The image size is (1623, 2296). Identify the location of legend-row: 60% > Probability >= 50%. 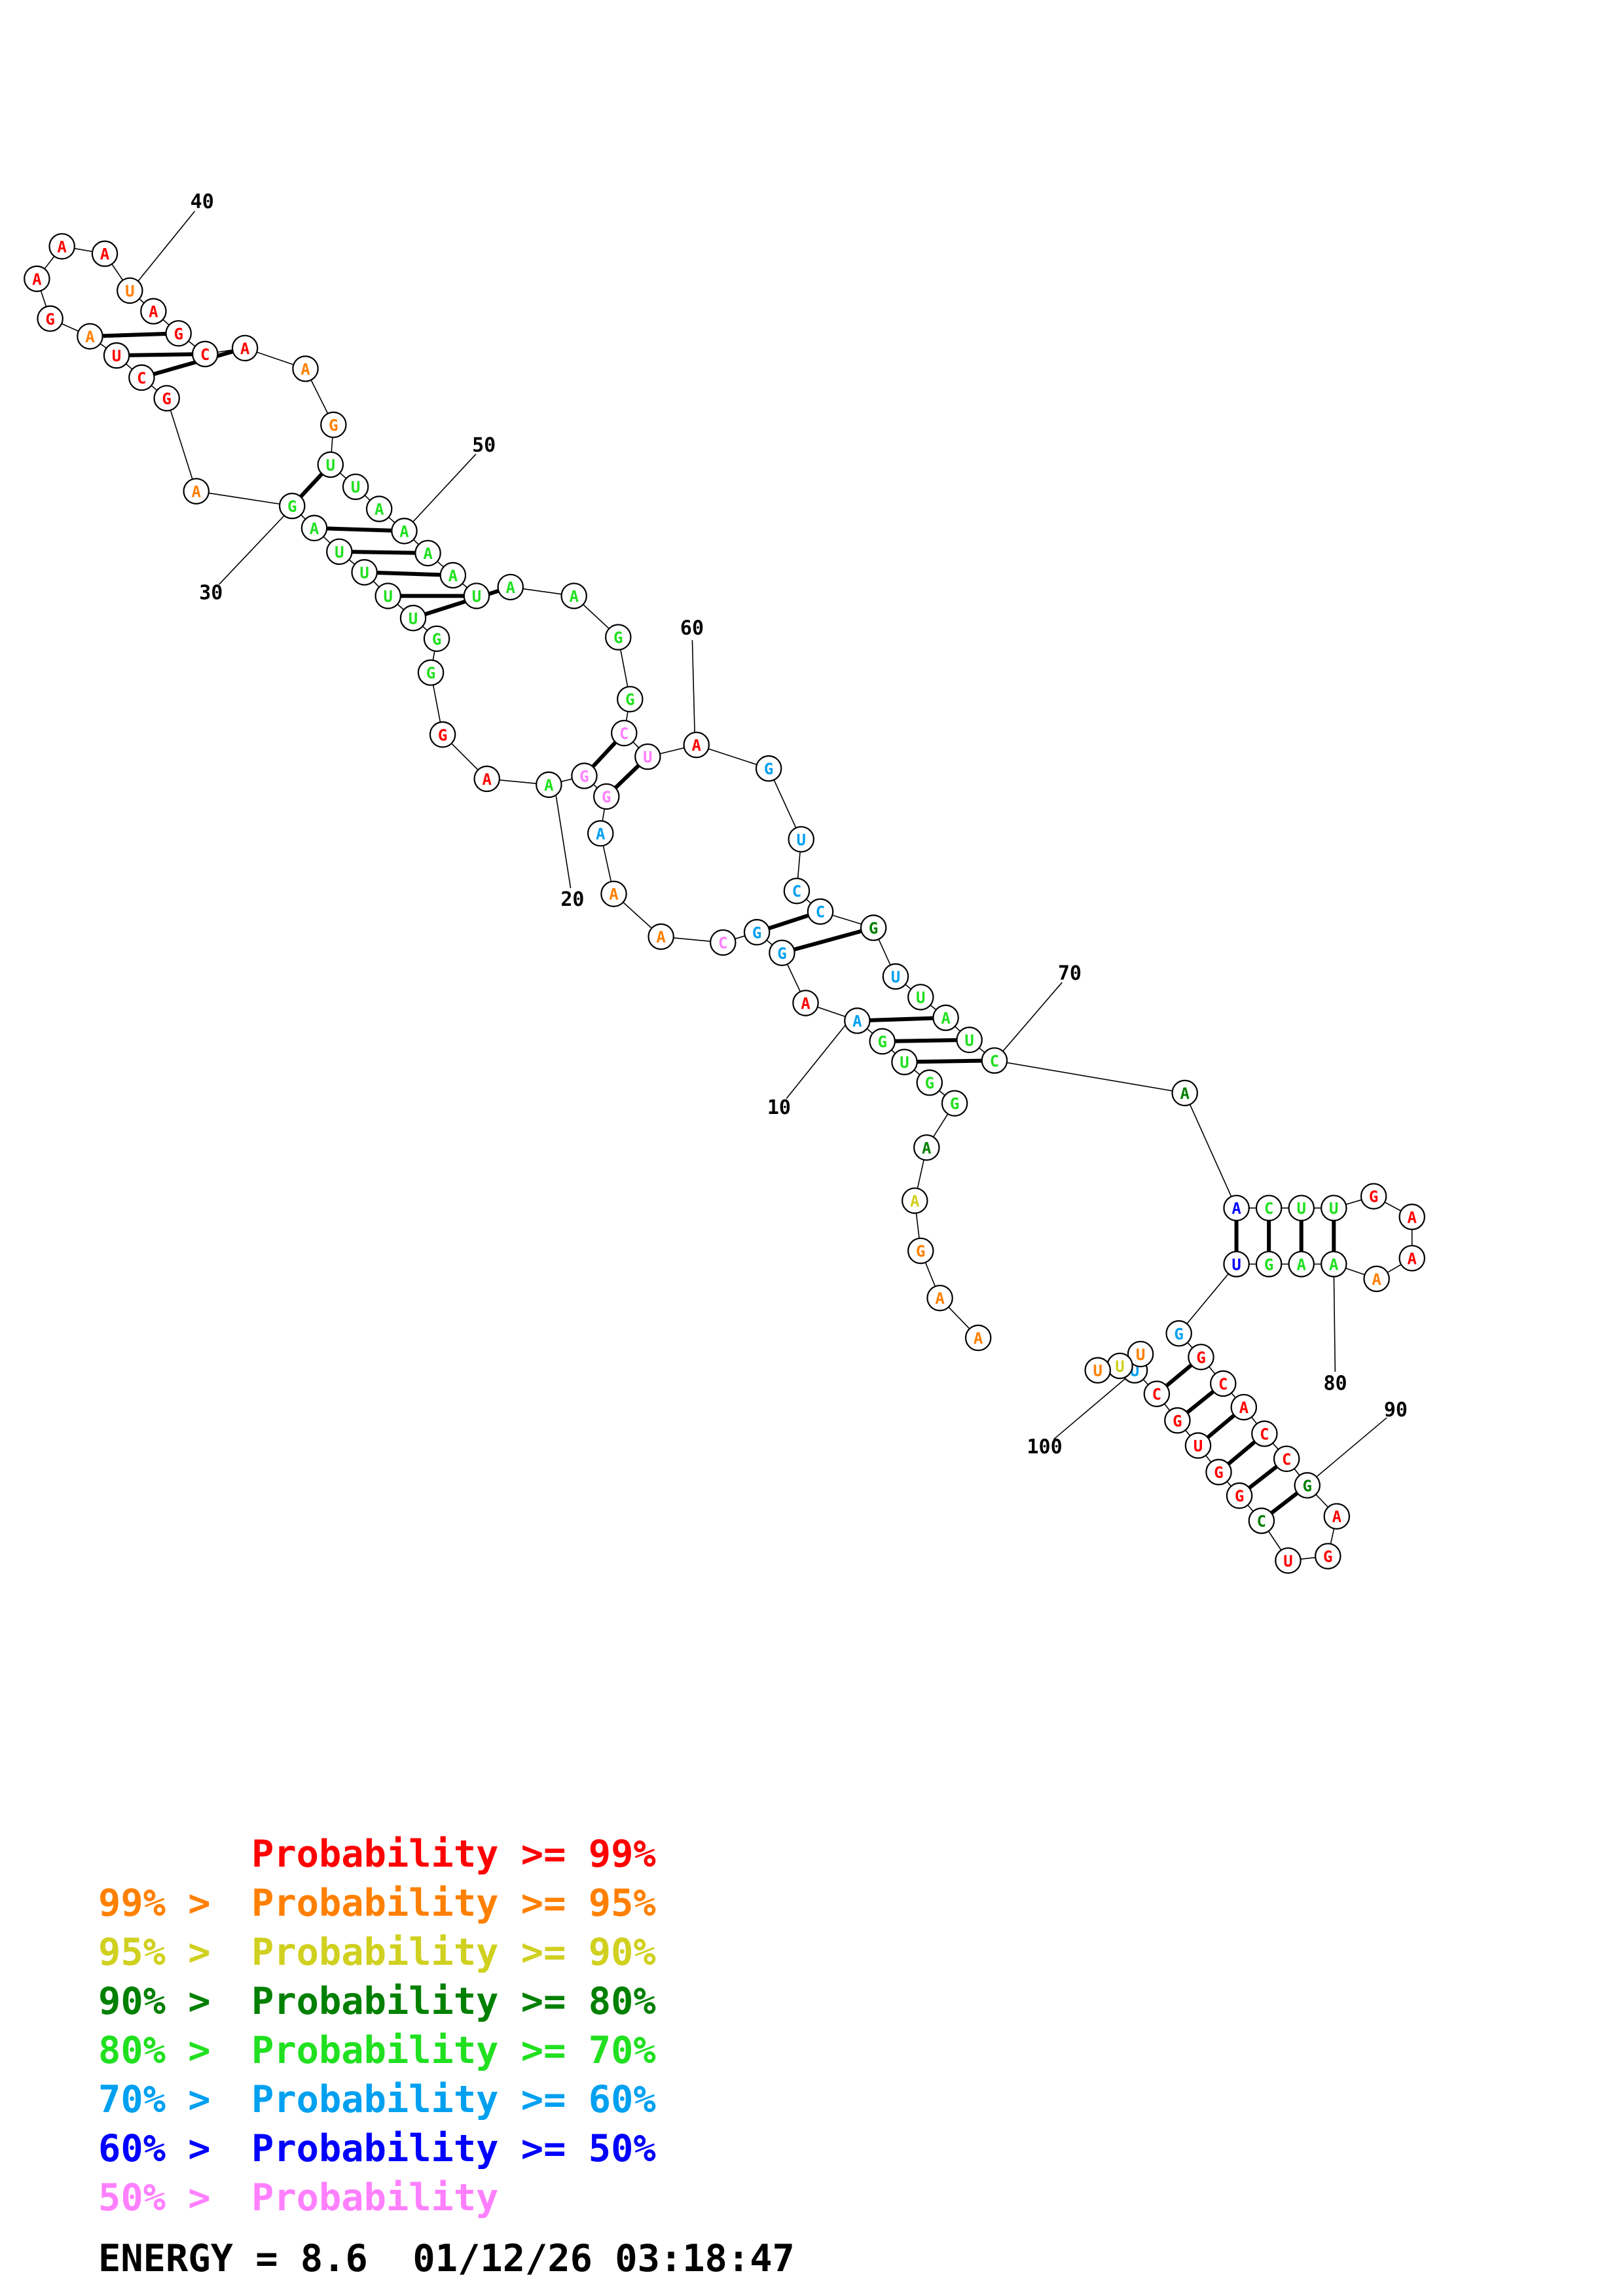
(377, 2149).